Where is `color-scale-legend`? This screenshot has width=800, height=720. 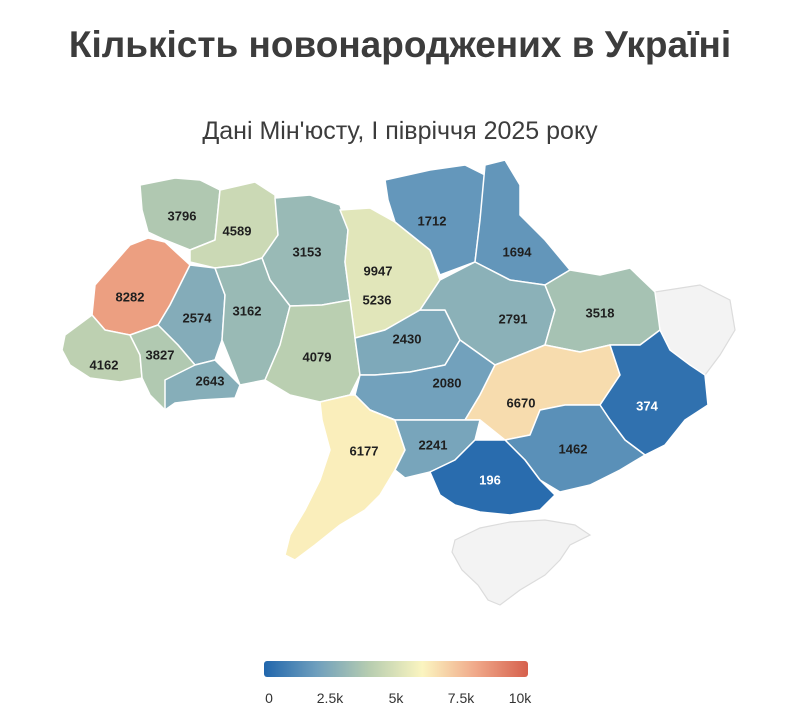 color-scale-legend is located at coordinates (396, 669).